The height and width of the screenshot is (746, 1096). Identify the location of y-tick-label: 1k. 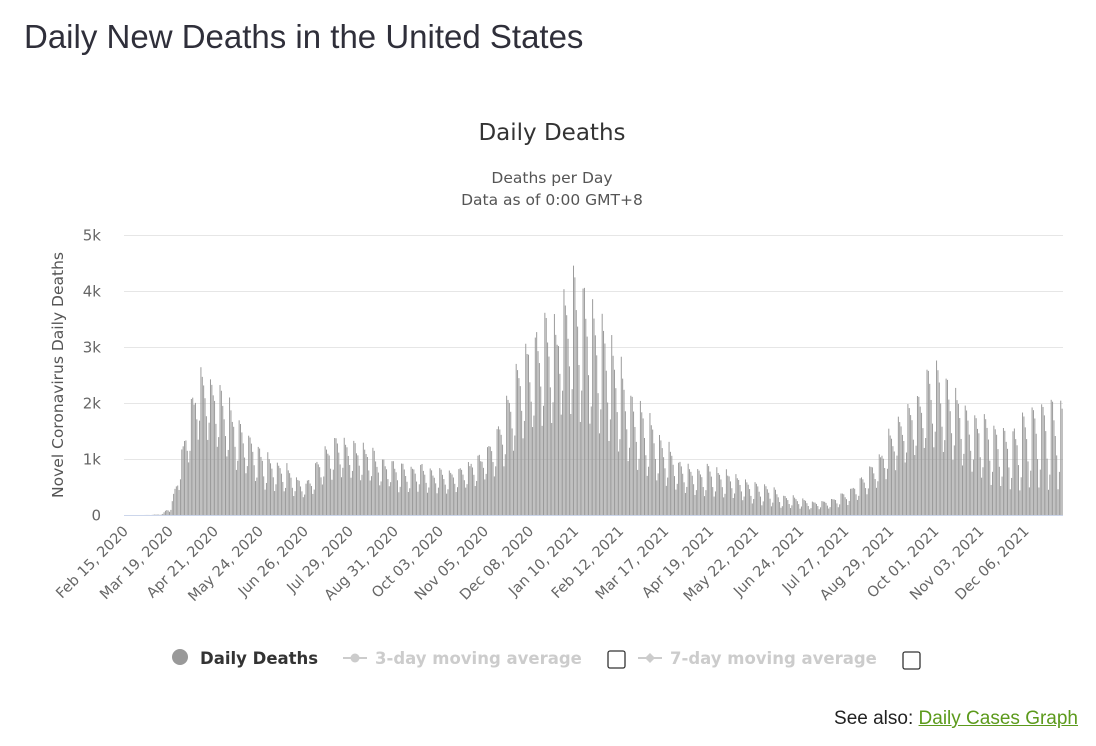
(92, 460).